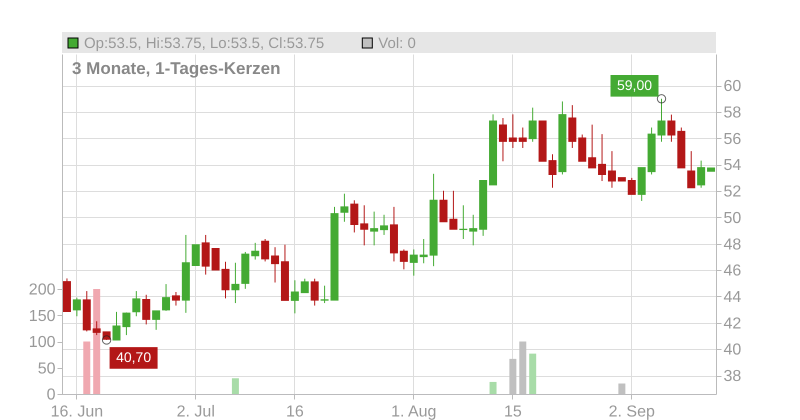 Image resolution: width=800 pixels, height=420 pixels. What do you see at coordinates (42, 343) in the screenshot?
I see `y-tick-label: 100` at bounding box center [42, 343].